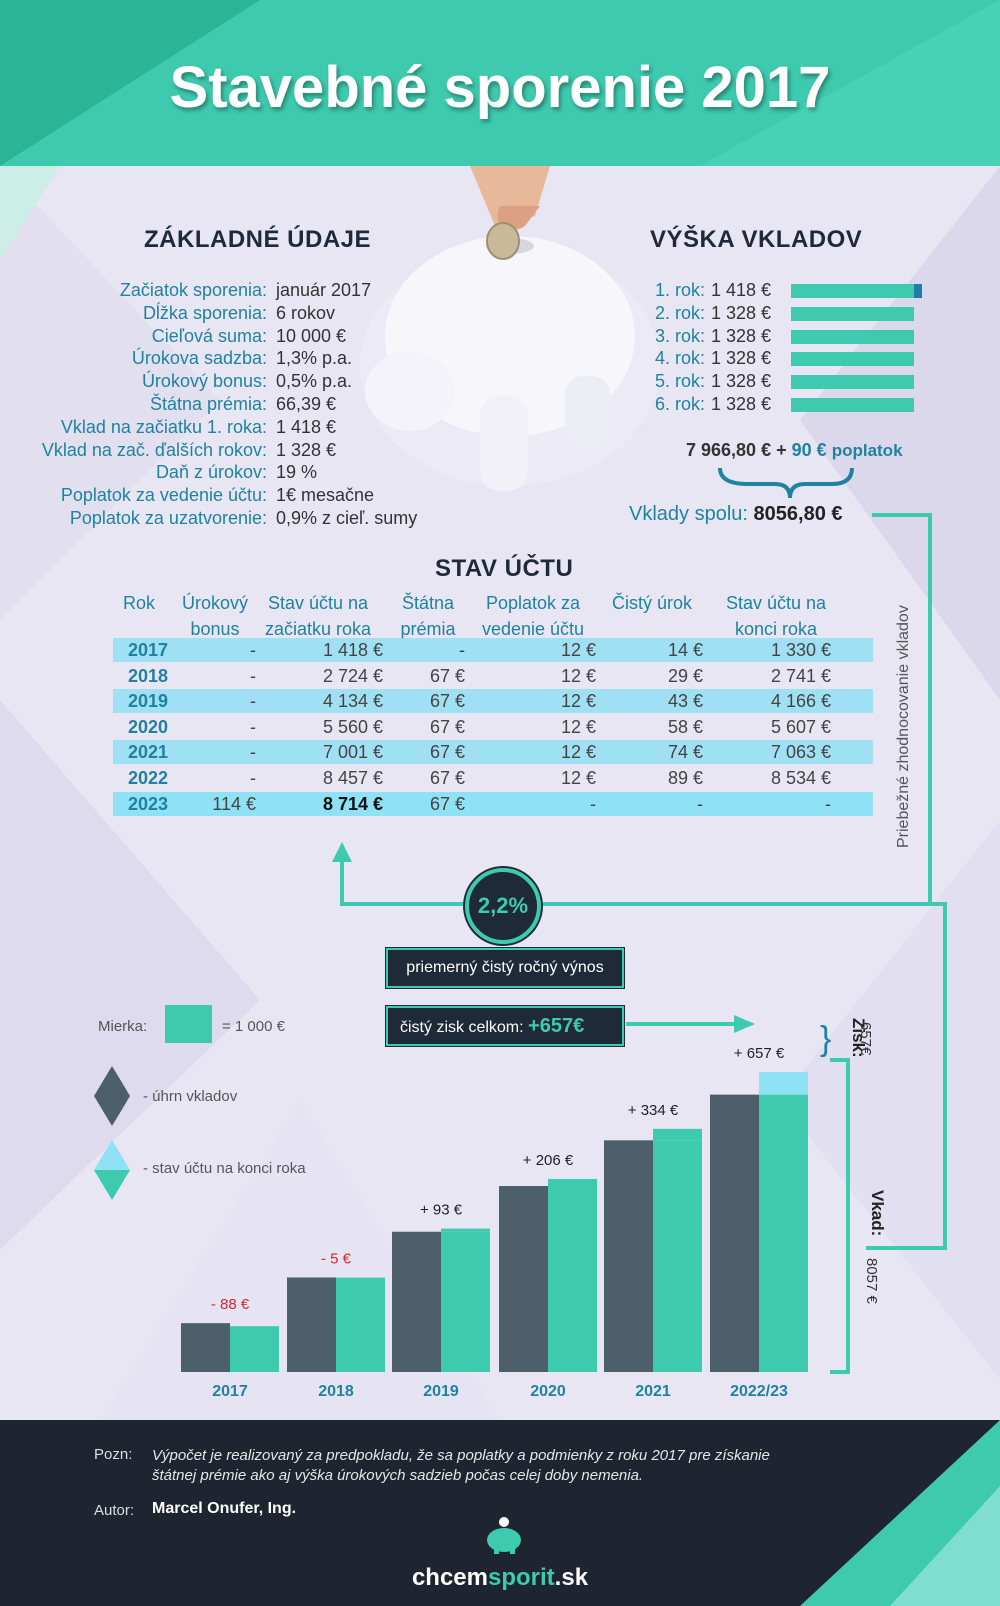 The width and height of the screenshot is (1000, 1606). I want to click on table-cell: 89 €, so click(685, 778).